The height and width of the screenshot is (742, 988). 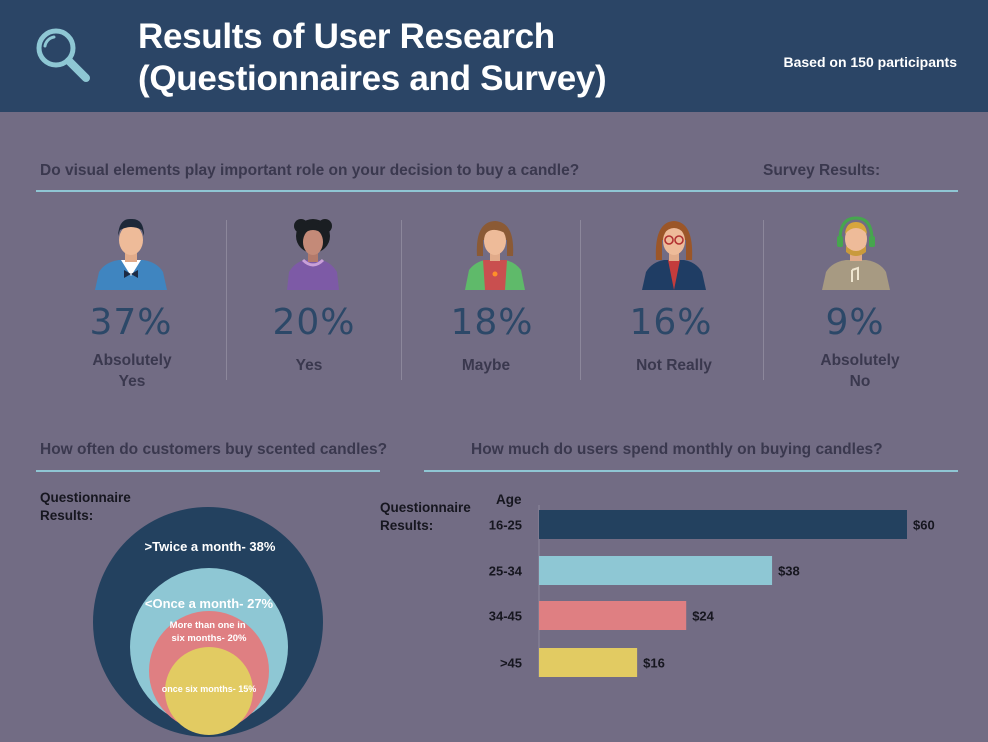 What do you see at coordinates (372, 78) in the screenshot?
I see `page-title-line2: (Questionnaires and Survey)` at bounding box center [372, 78].